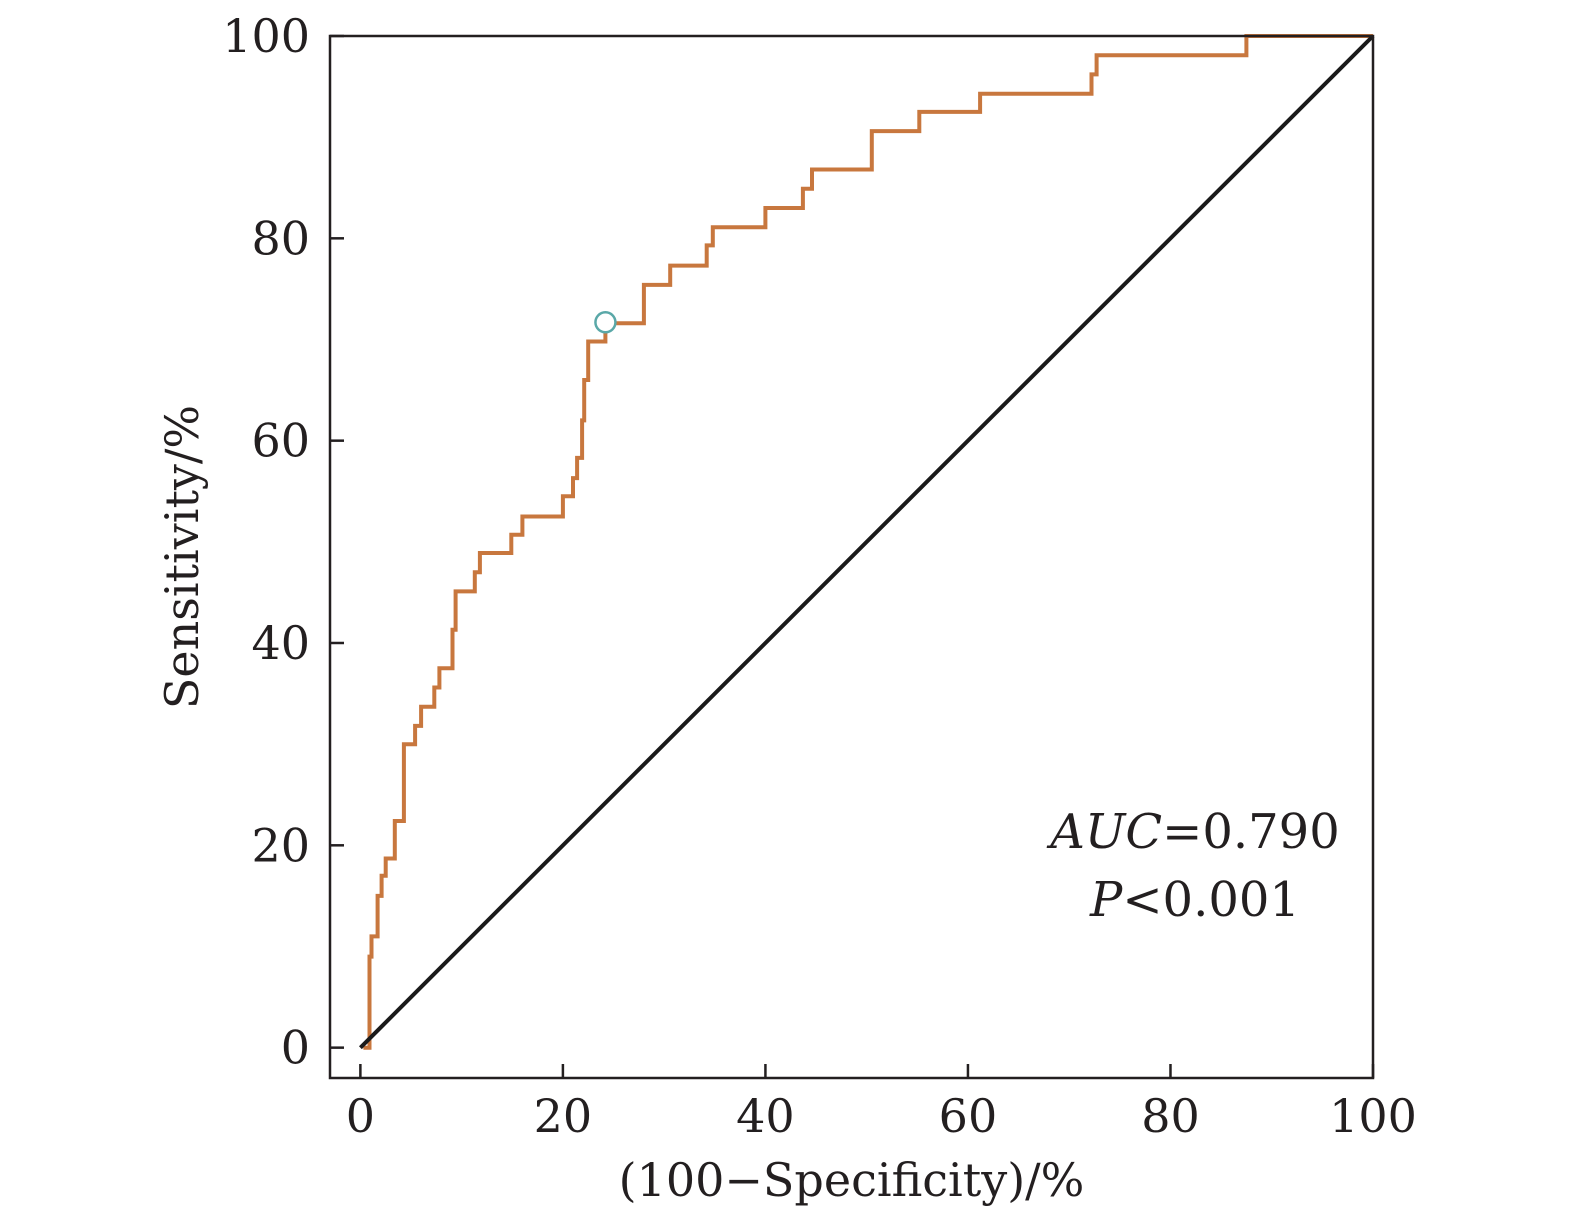 This screenshot has width=1575, height=1229. I want to click on p-value: <0.001, so click(1211, 900).